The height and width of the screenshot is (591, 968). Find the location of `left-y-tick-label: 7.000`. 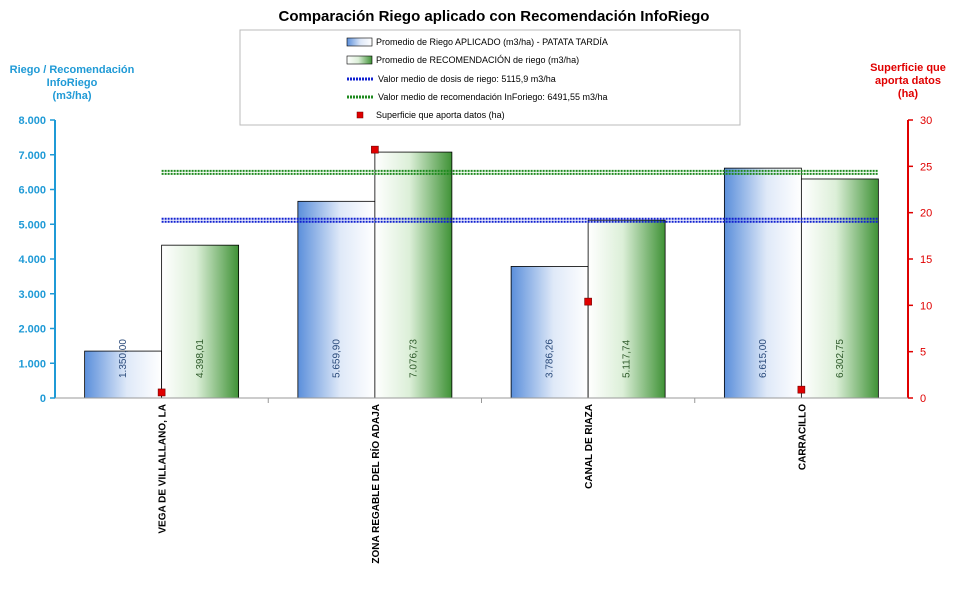

left-y-tick-label: 7.000 is located at coordinates (32, 156).